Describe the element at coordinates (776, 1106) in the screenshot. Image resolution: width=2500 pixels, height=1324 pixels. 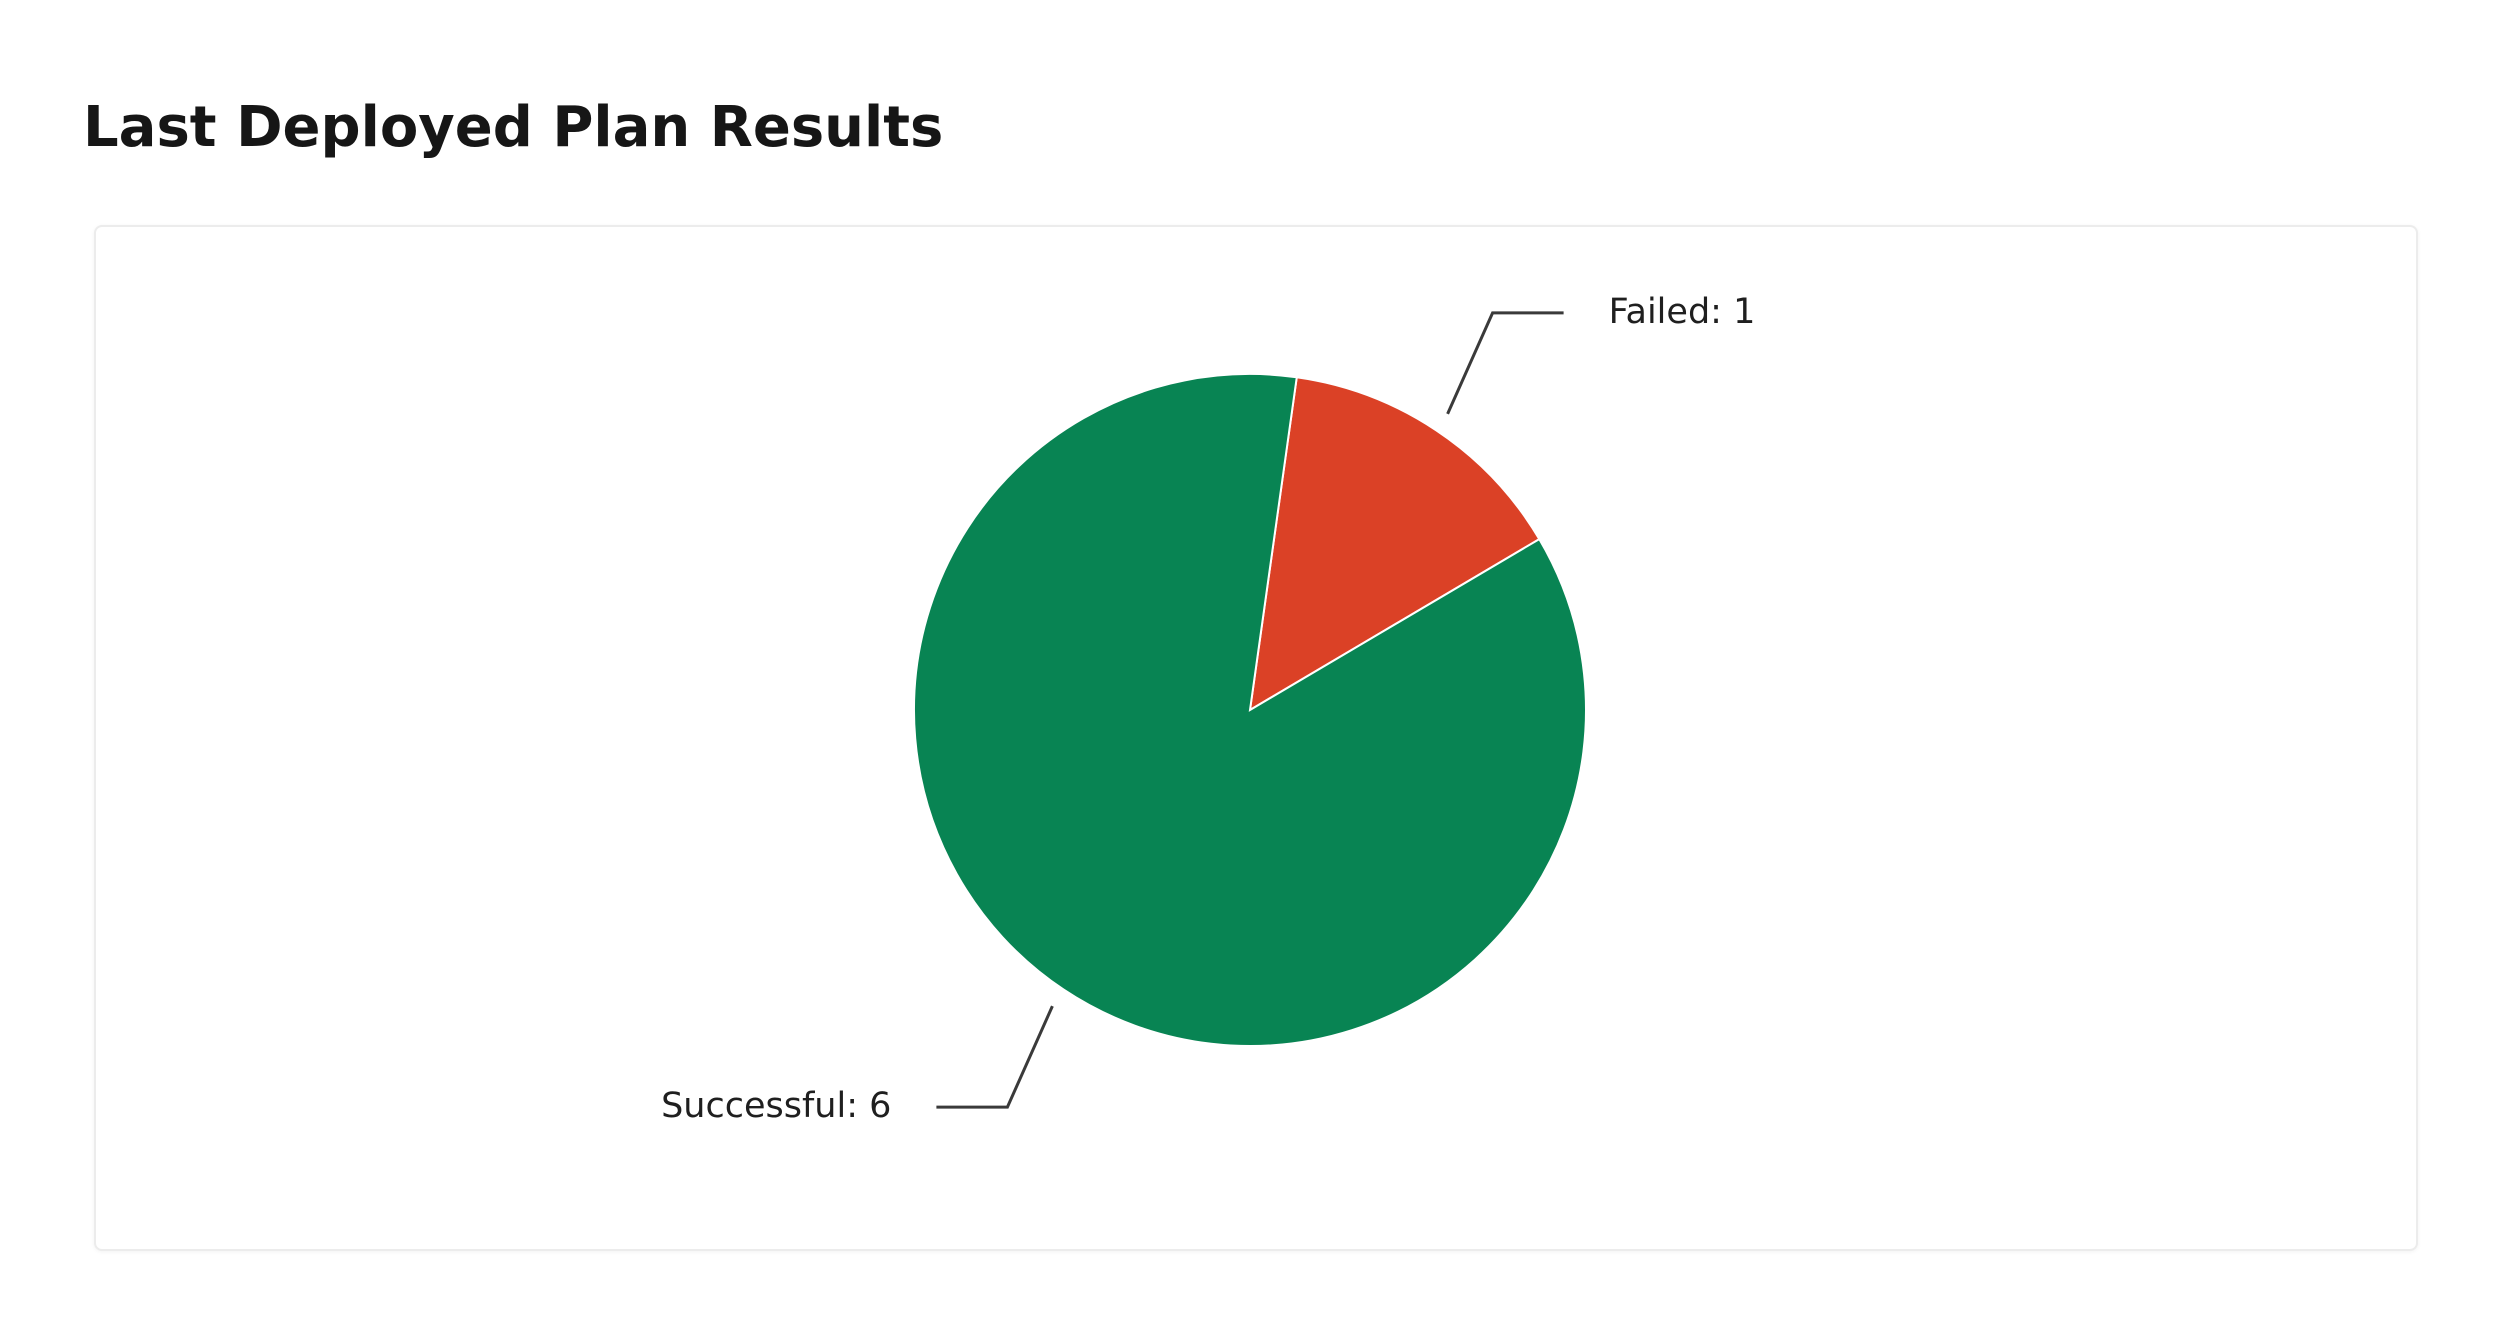
I see `data-label: Successful: 6` at that location.